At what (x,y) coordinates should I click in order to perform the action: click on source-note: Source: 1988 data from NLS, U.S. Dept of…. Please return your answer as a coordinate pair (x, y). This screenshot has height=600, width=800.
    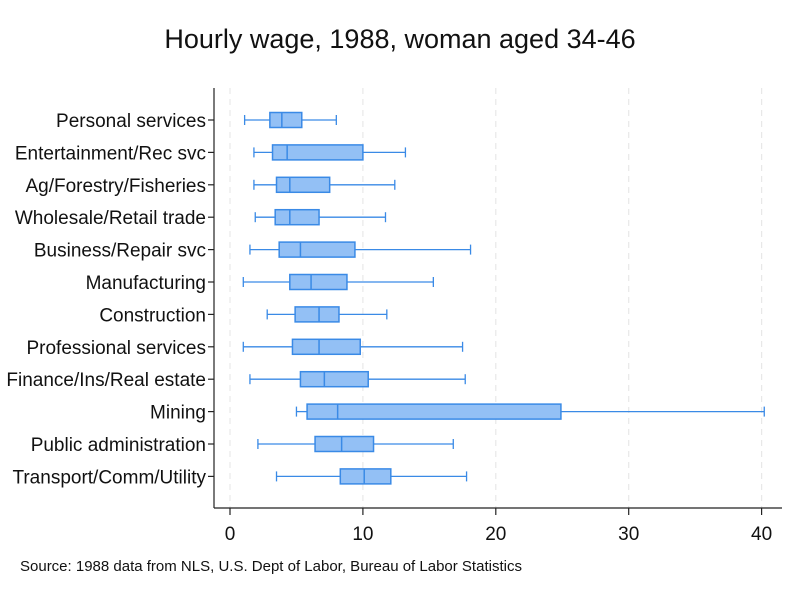
    Looking at the image, I should click on (271, 566).